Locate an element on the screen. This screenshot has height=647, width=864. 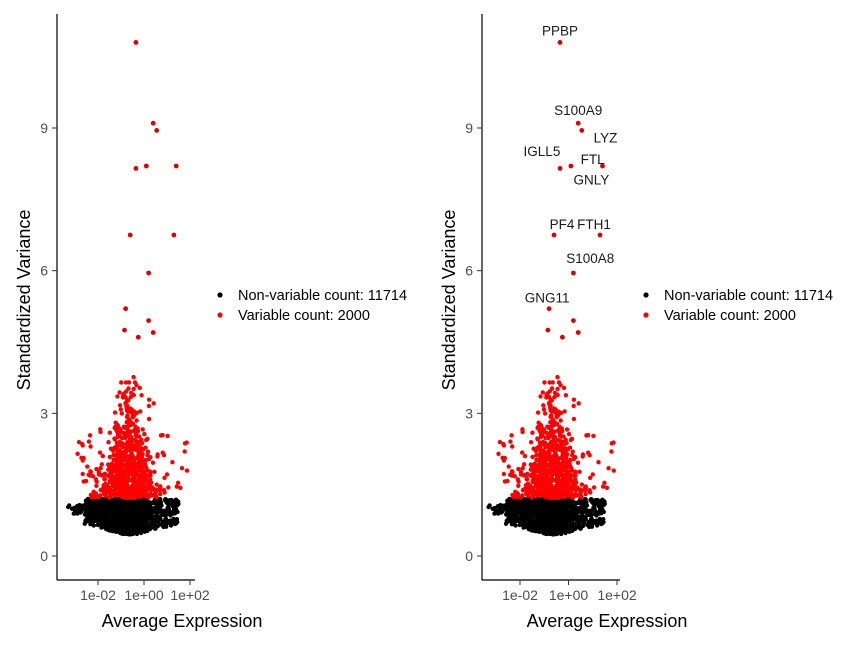
x-tick-label: 1e-02 is located at coordinates (98, 595).